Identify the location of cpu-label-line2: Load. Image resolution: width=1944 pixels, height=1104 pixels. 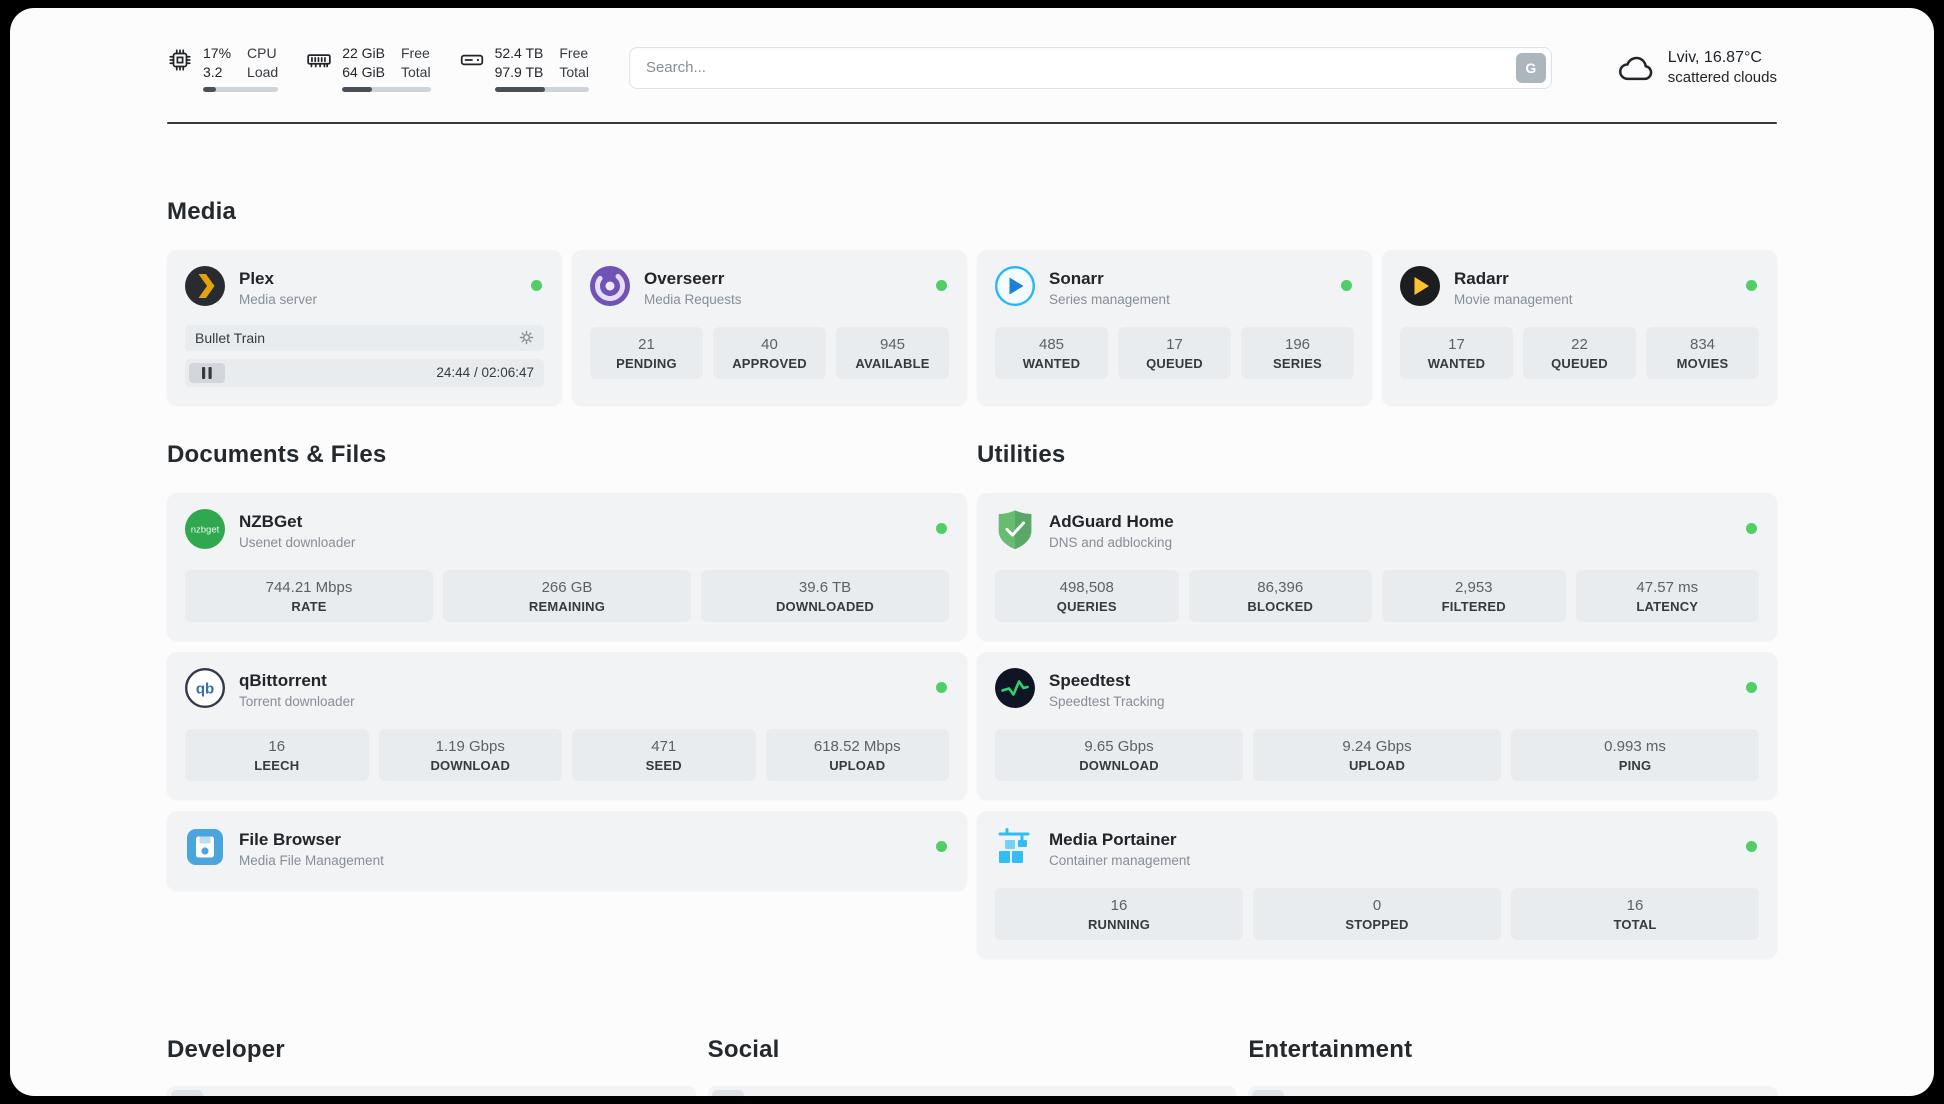
(263, 71).